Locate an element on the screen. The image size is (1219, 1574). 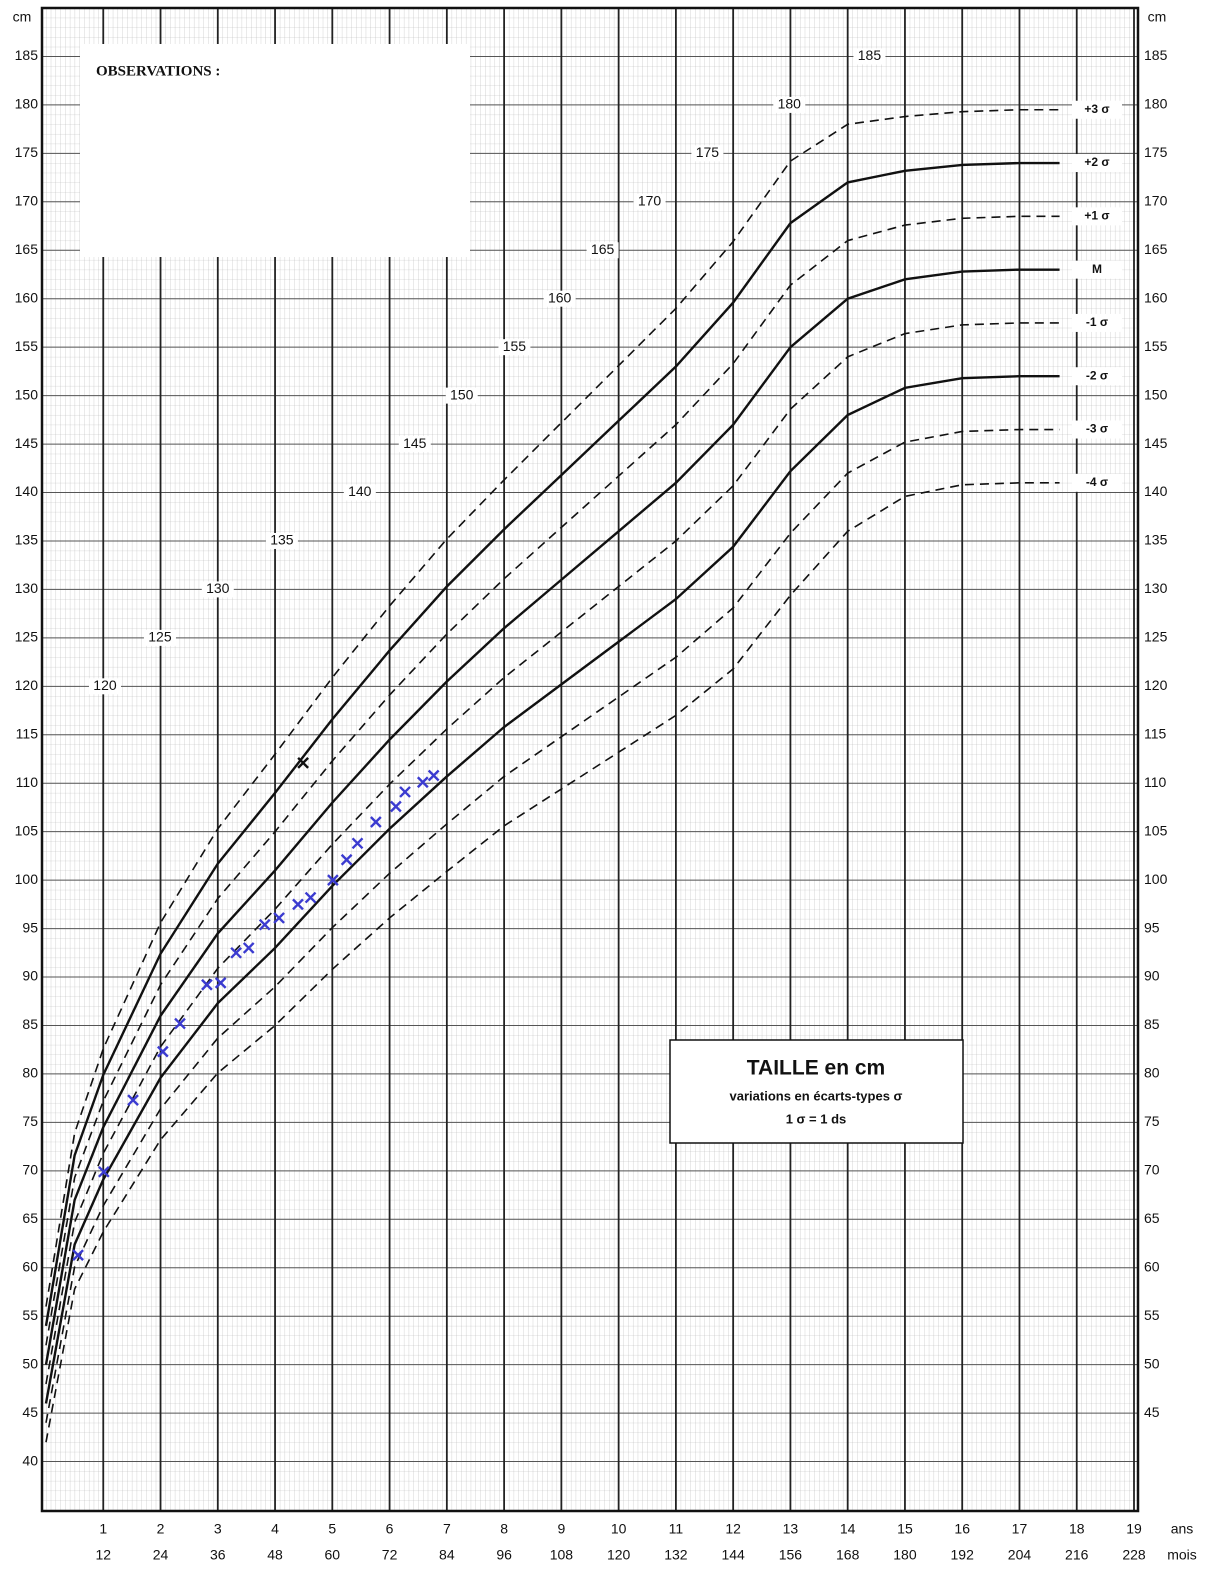
info-subtitle: variations en écarts-types σ is located at coordinates (816, 1095).